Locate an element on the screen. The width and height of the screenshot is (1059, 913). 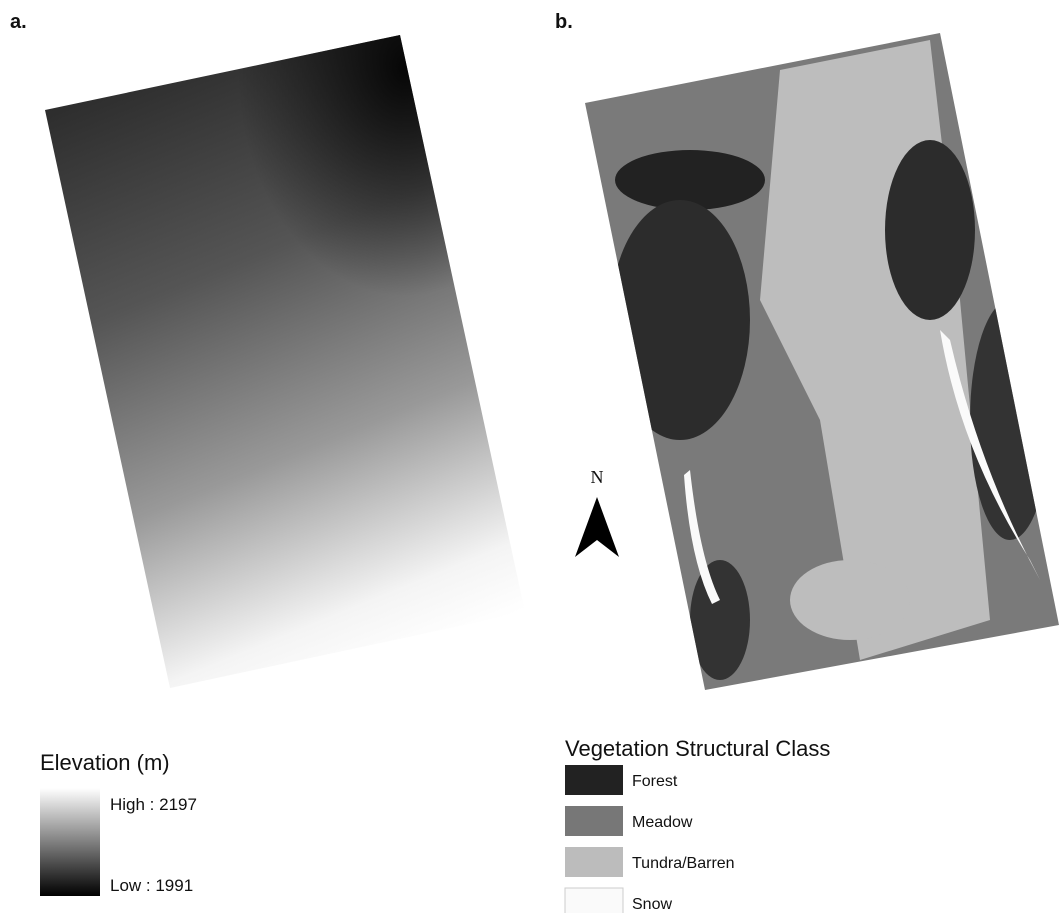
panel-label: b. is located at coordinates (564, 22).